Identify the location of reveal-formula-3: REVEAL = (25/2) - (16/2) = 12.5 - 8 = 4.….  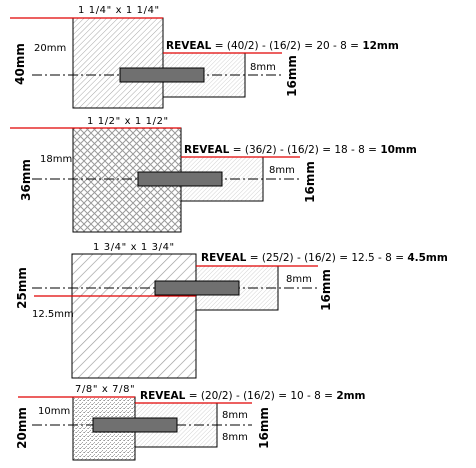
(324, 258).